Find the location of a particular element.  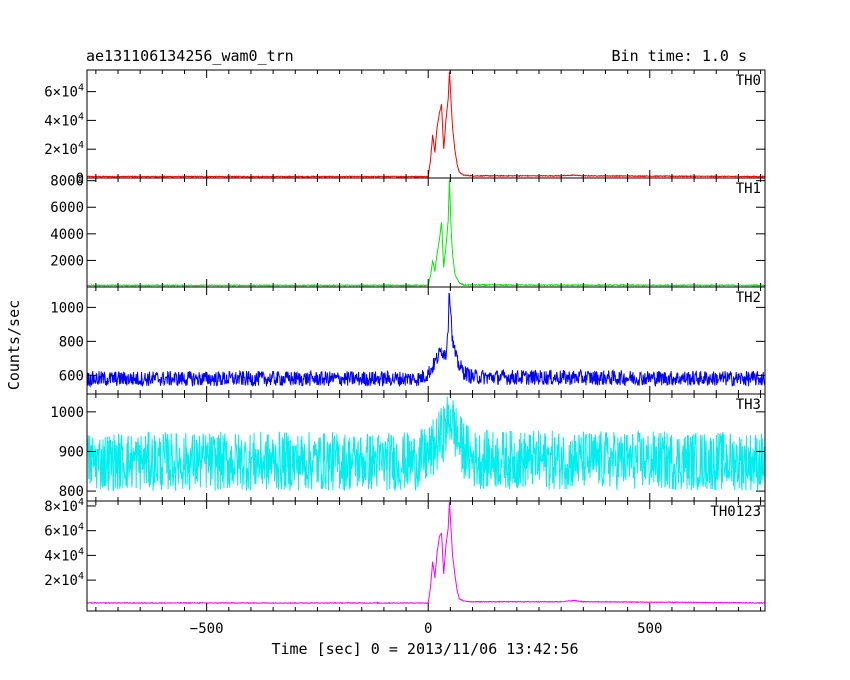

panel-th3-label: TH3 is located at coordinates (748, 405).